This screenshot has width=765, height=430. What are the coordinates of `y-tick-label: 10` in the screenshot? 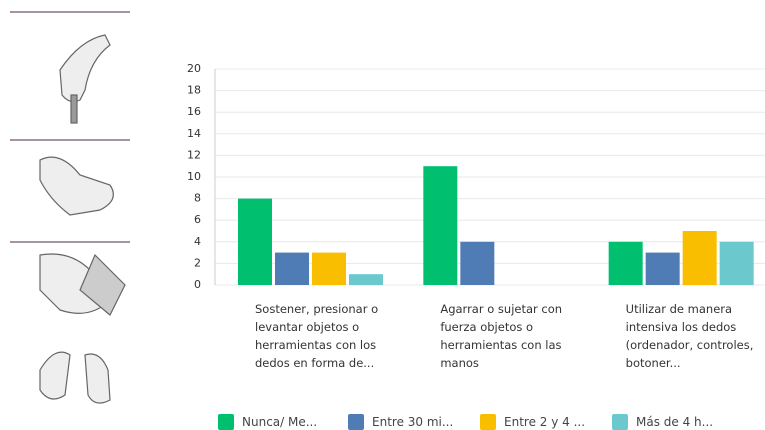 It's located at (194, 176).